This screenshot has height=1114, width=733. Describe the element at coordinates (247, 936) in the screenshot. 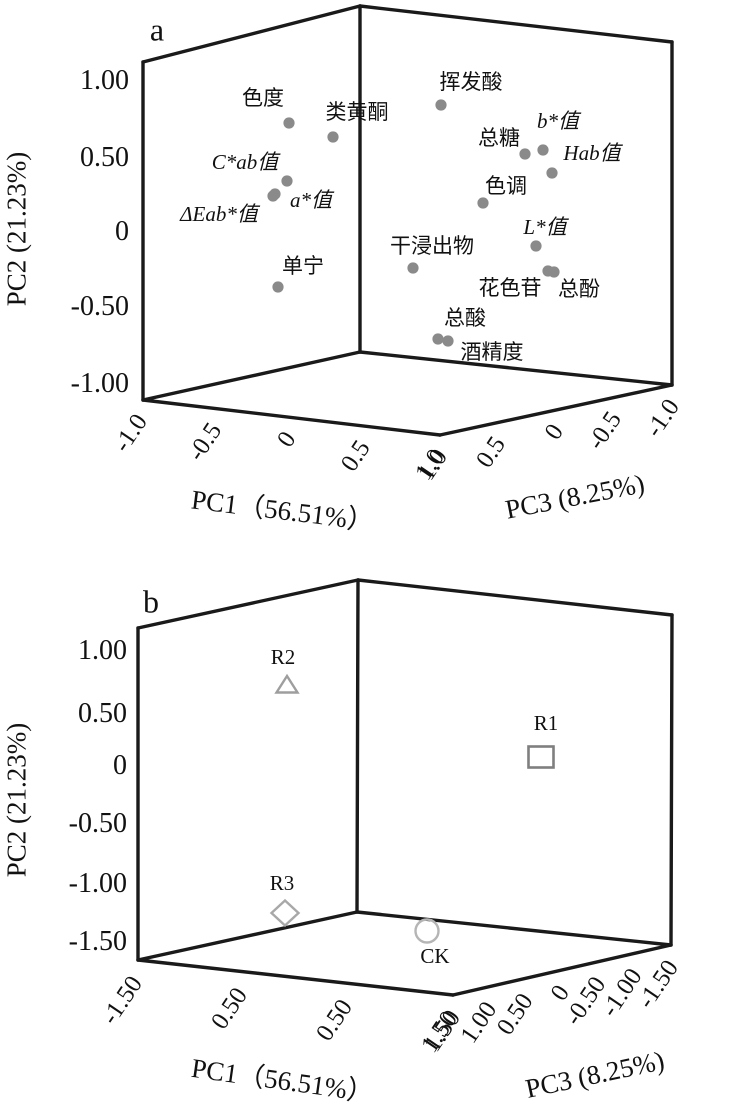

I see `panel-b-box-edge-floor-back-left` at that location.